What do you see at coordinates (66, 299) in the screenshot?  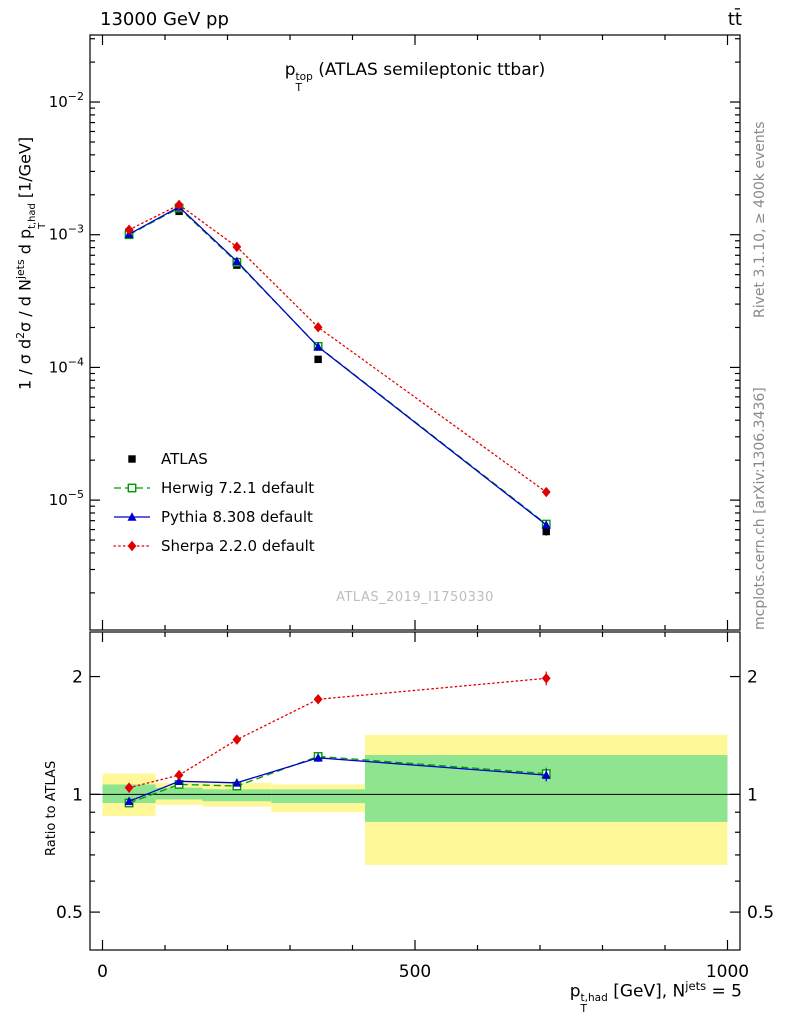 I see `tick-labels: 10⁻⁵ 10⁻⁴ 10⁻³ 10⁻²` at bounding box center [66, 299].